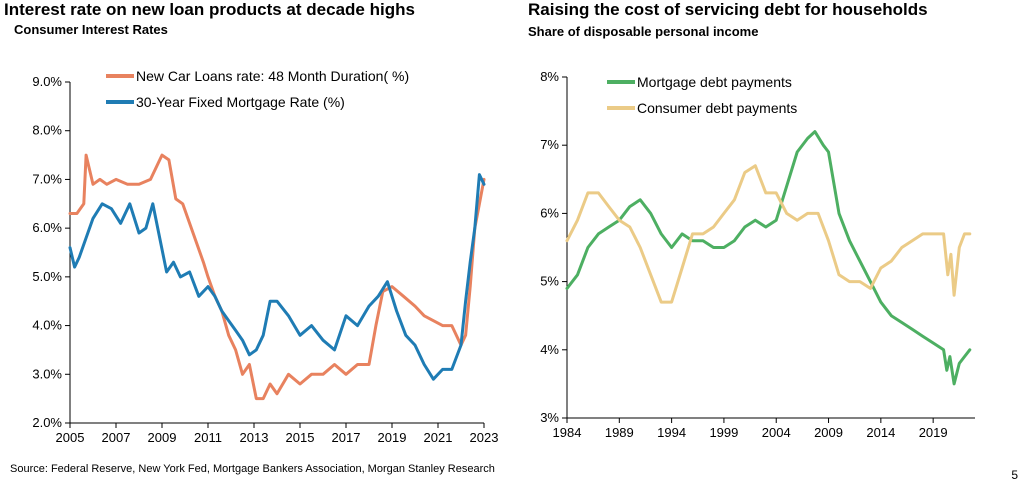 This screenshot has width=1024, height=483. Describe the element at coordinates (714, 82) in the screenshot. I see `chart1-legend-label-0: Mortgage debt payments` at that location.